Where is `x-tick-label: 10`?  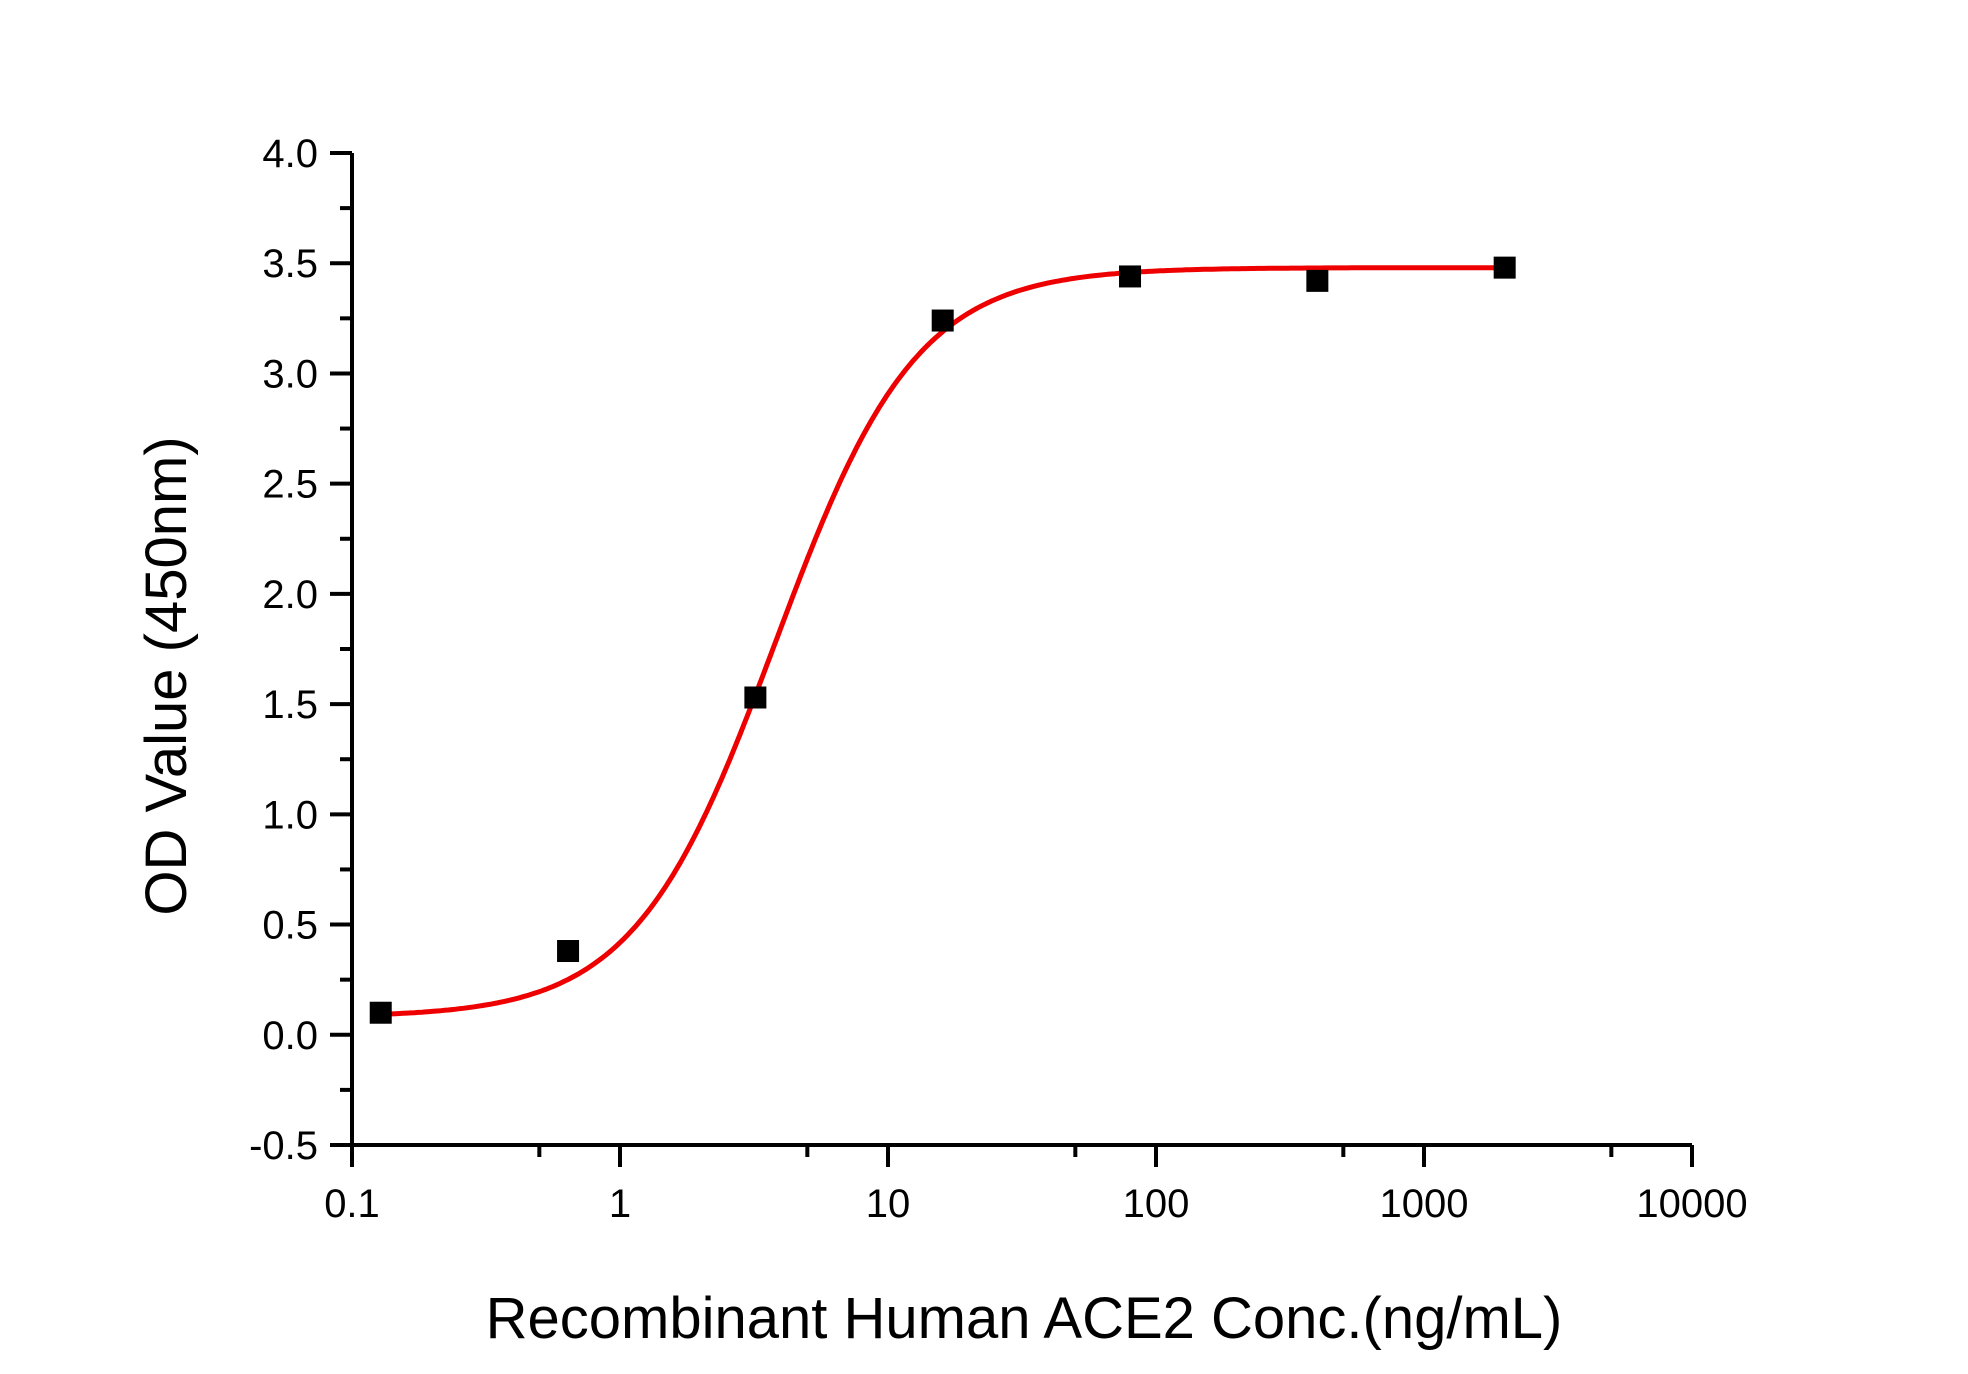 x-tick-label: 10 is located at coordinates (888, 1204).